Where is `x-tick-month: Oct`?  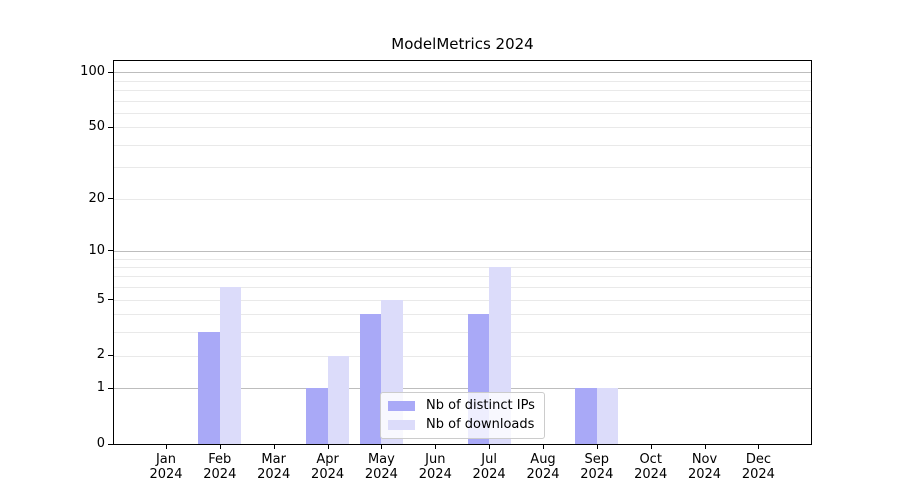
x-tick-month: Oct is located at coordinates (650, 459).